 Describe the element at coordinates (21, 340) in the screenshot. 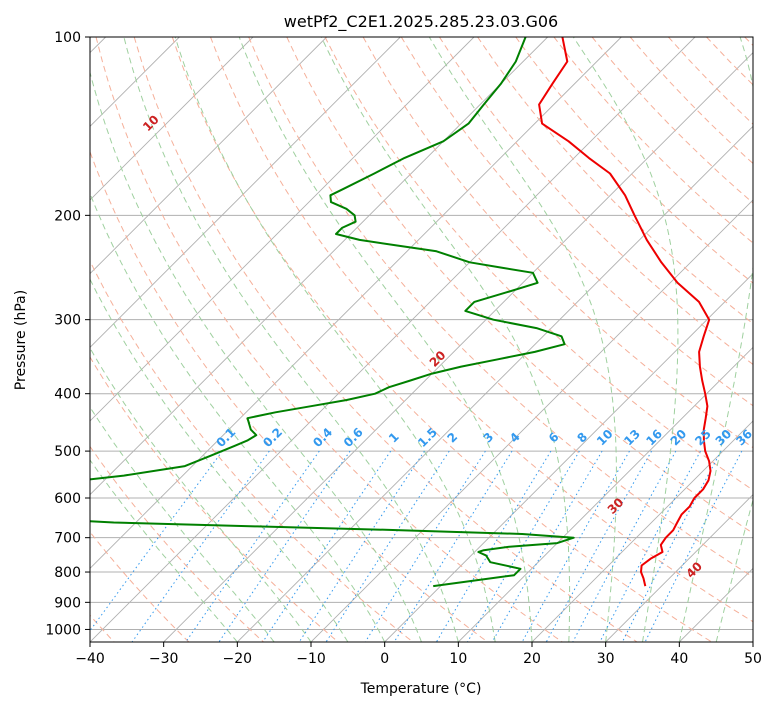

I see `y-axis-label: Pressure (hPa)` at that location.